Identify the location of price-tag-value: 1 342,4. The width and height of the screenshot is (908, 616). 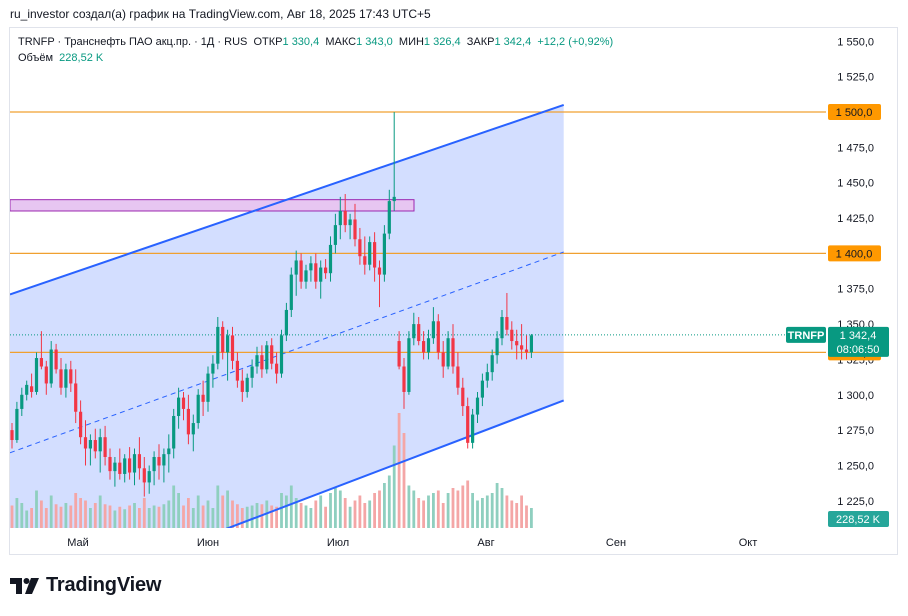
(858, 336).